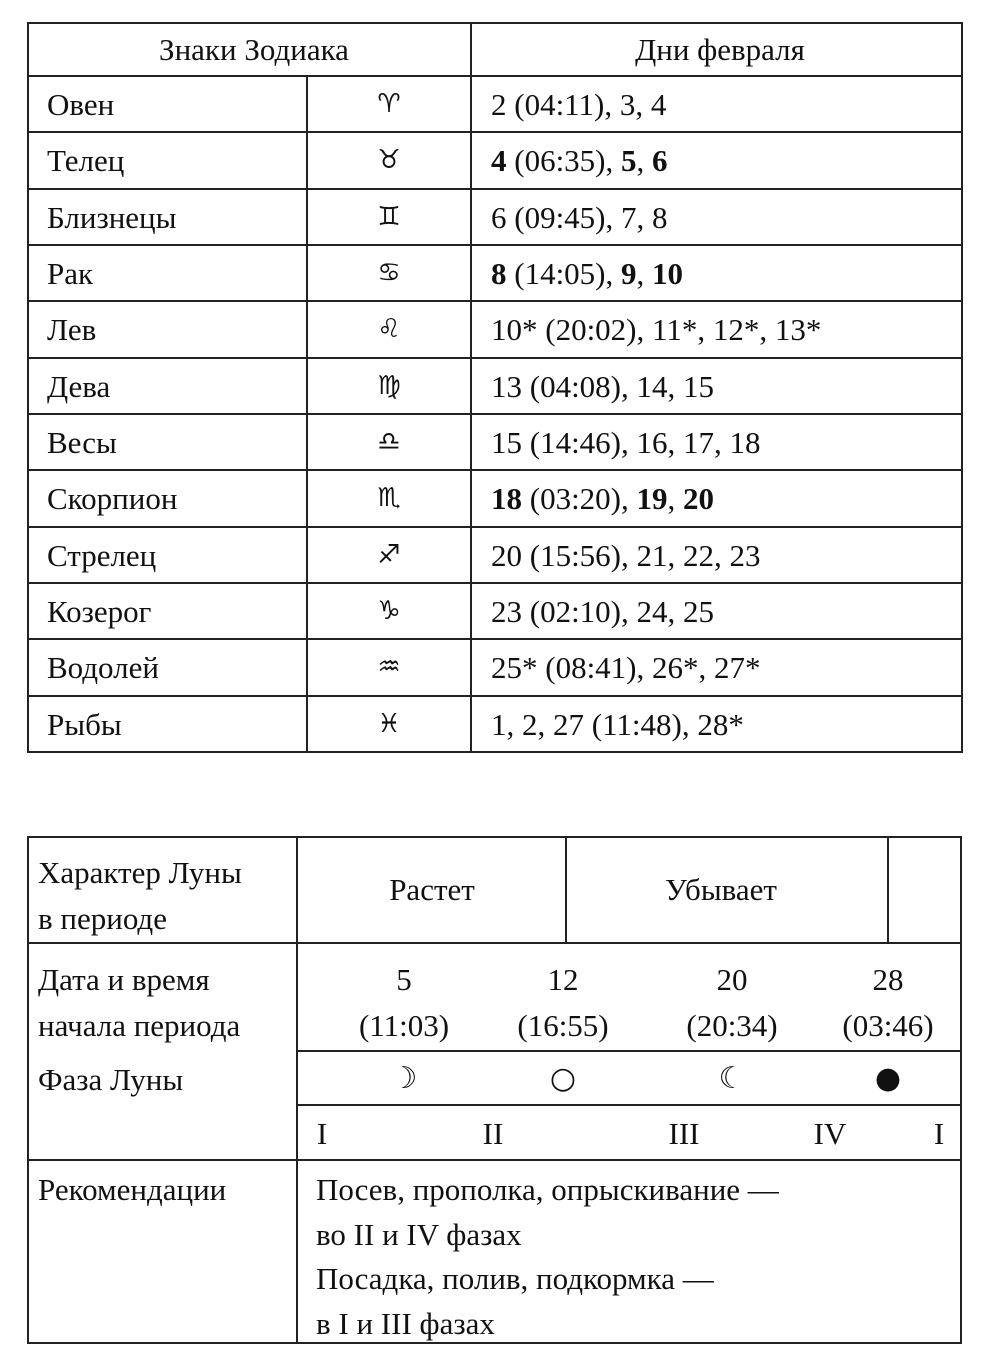 Image resolution: width=1000 pixels, height=1370 pixels. What do you see at coordinates (564, 273) in the screenshot?
I see `day-text: (14:05),` at bounding box center [564, 273].